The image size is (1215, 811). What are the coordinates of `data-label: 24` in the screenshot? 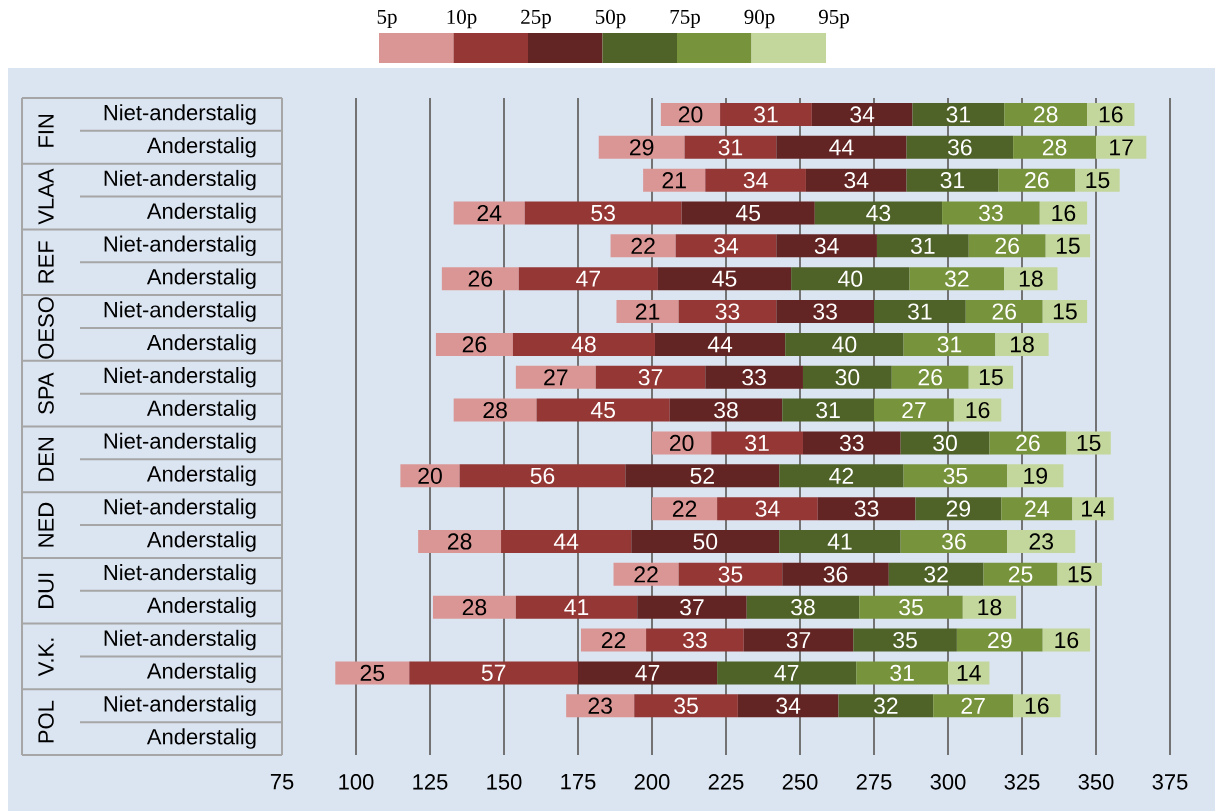 It's located at (489, 213).